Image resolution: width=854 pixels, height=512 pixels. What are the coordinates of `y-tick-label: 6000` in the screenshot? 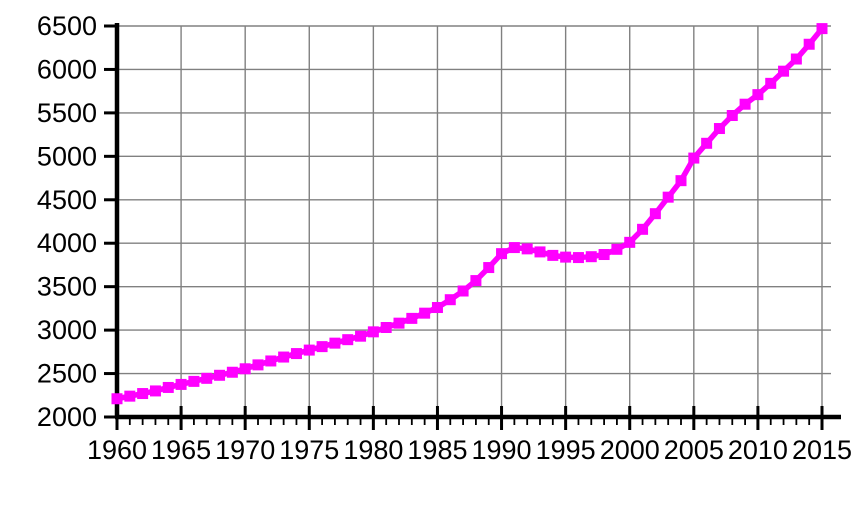 It's located at (67, 69).